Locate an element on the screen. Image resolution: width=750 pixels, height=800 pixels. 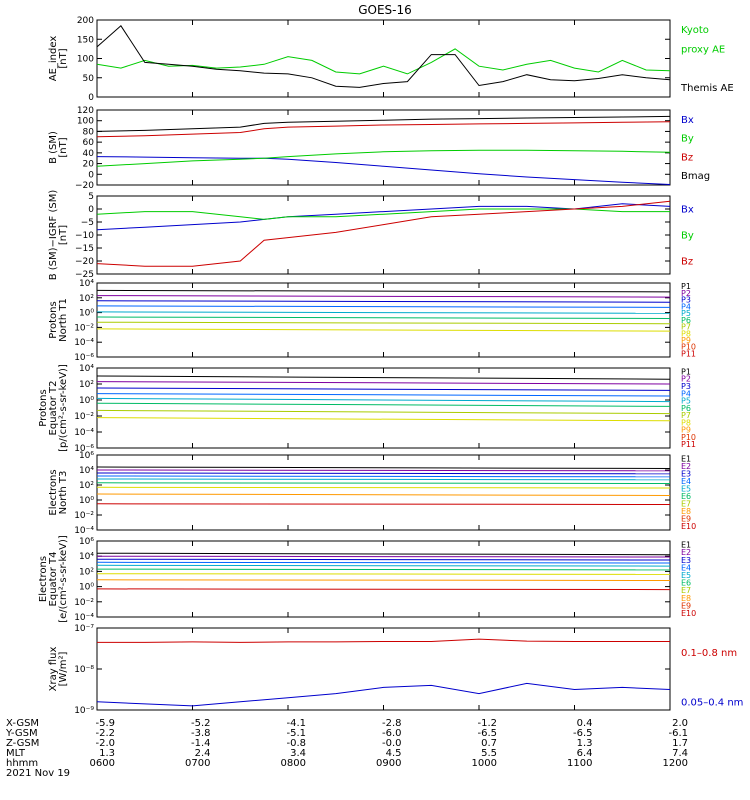
plot-date: 2021 Nov 19 is located at coordinates (38, 773).